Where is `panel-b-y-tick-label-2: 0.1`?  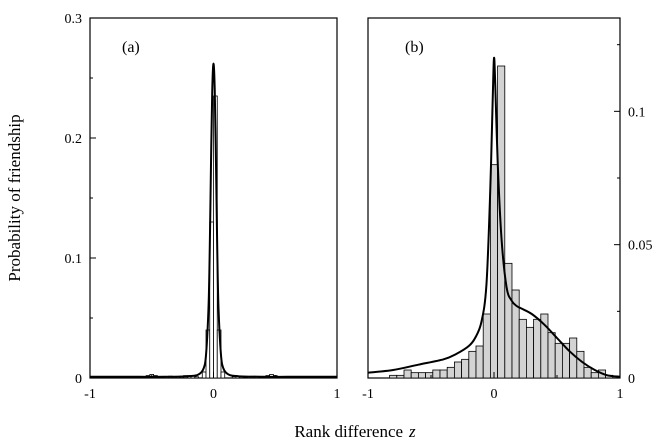
panel-b-y-tick-label-2: 0.1 is located at coordinates (637, 112).